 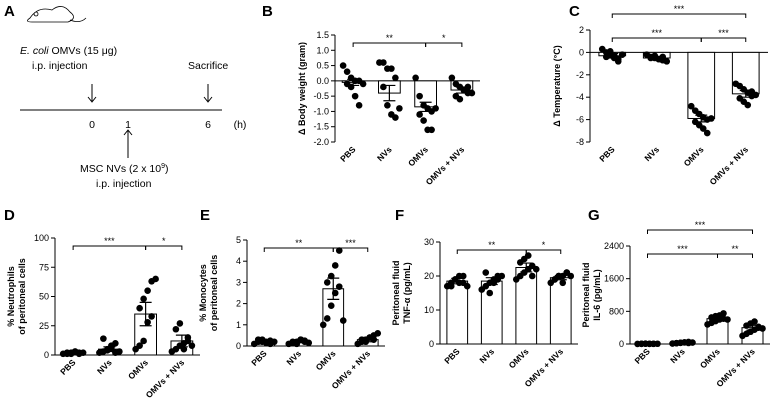 What do you see at coordinates (22, 296) in the screenshot?
I see `y-axis-label: of peritoneal cells` at bounding box center [22, 296].